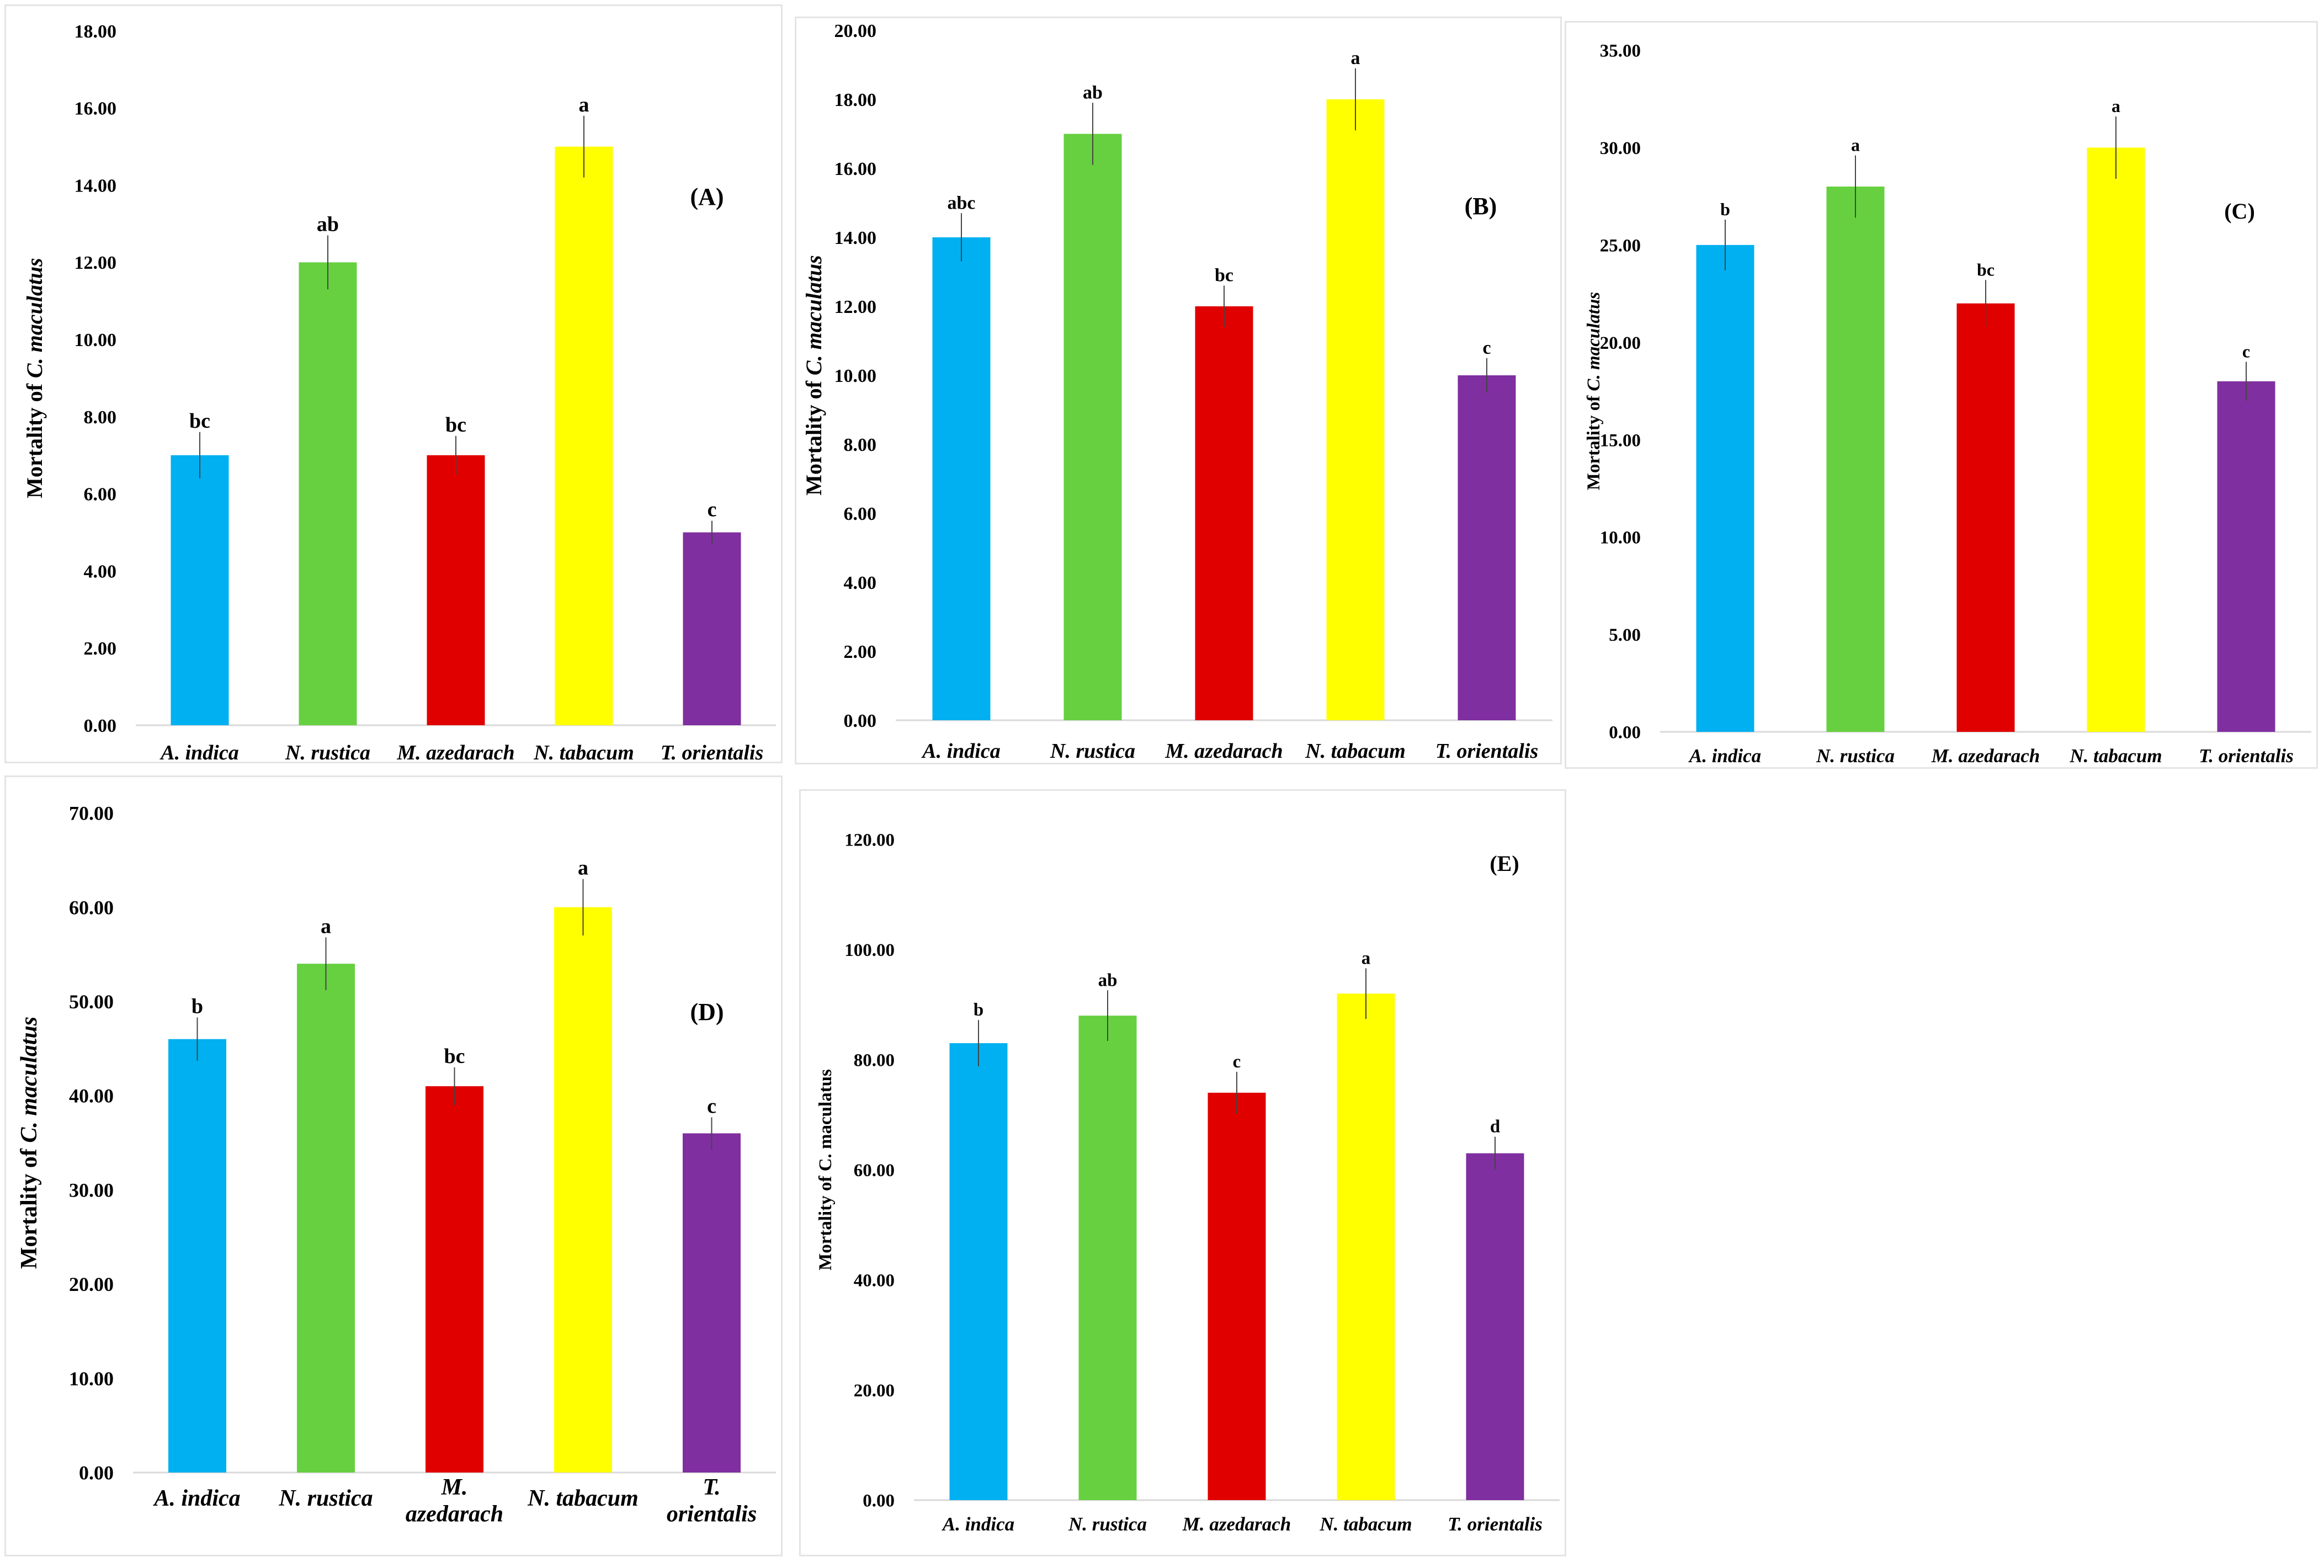 The width and height of the screenshot is (2324, 1568). What do you see at coordinates (1620, 51) in the screenshot?
I see `y-tick-label: 35.00` at bounding box center [1620, 51].